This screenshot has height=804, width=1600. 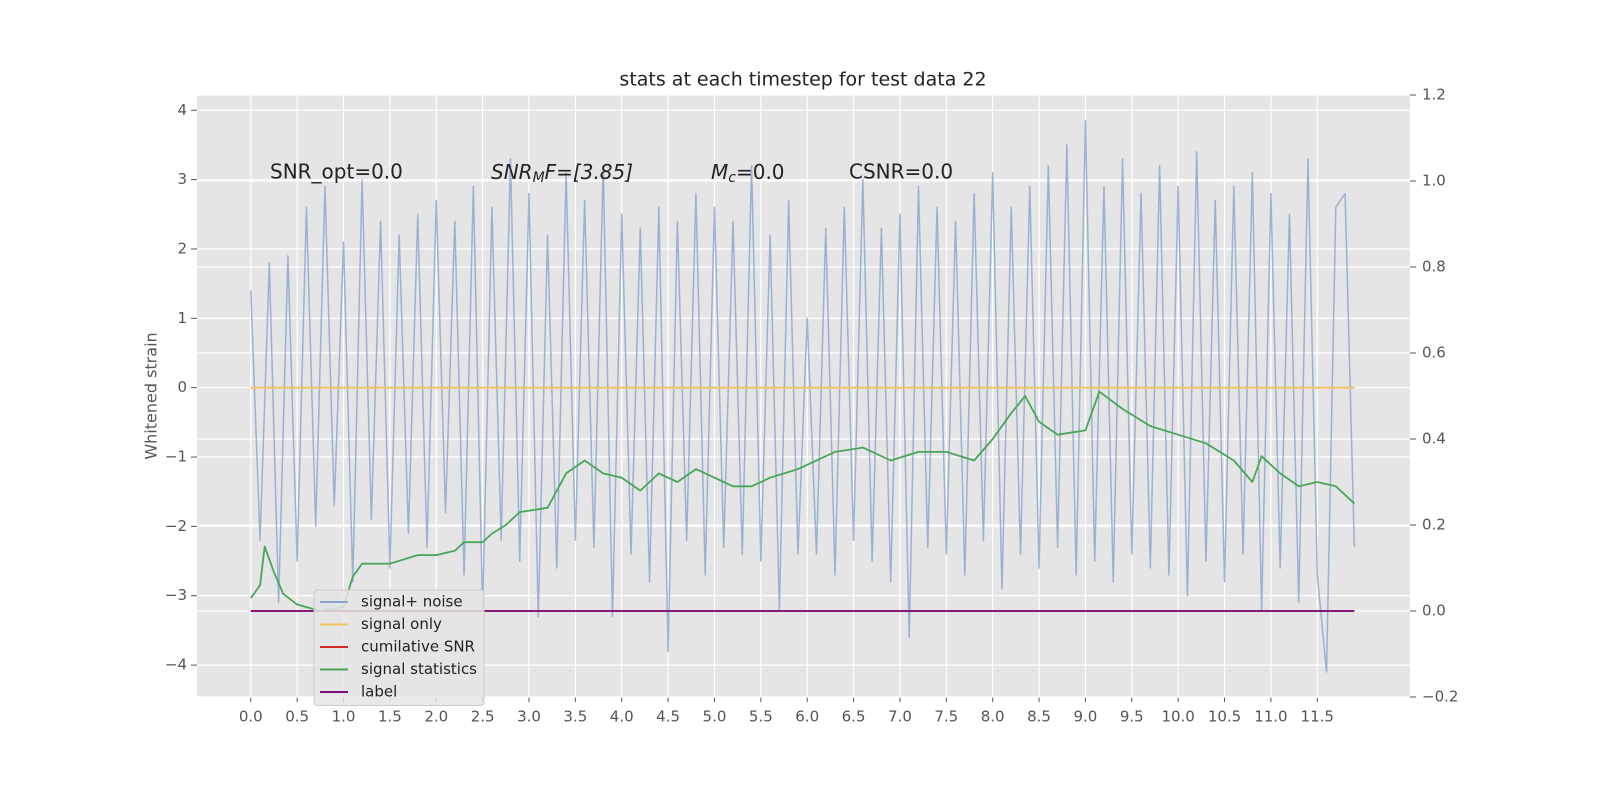 I want to click on y2-tick-label: 0.0, so click(x=1434, y=611).